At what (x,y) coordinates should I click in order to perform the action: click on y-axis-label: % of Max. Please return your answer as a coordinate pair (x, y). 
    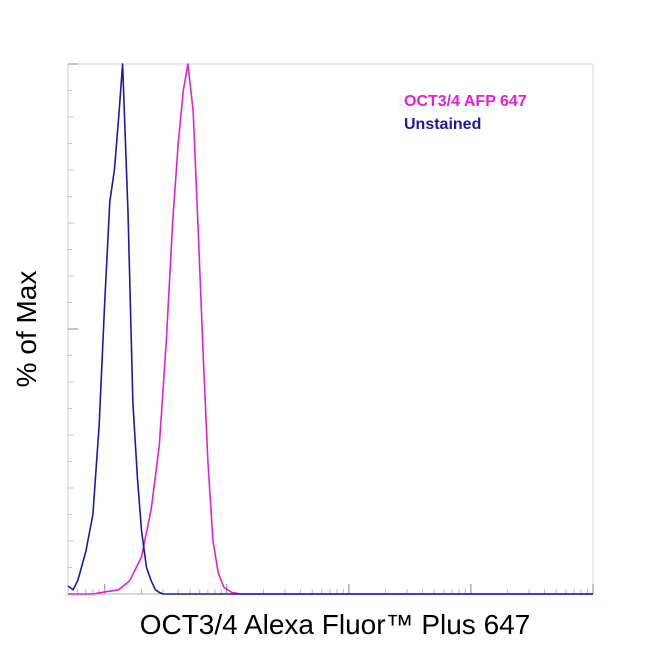
    Looking at the image, I should click on (26, 329).